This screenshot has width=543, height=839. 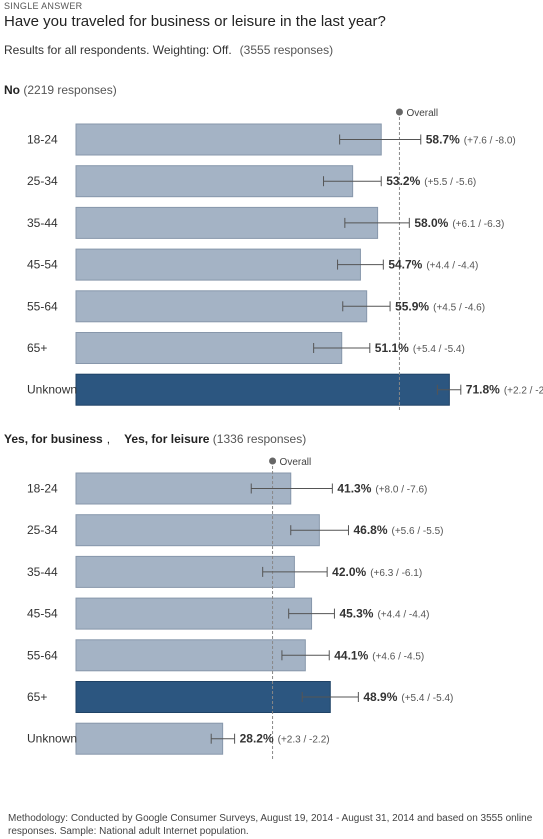 What do you see at coordinates (418, 531) in the screenshot?
I see `error-range-label: (+5.6 / -5.5)` at bounding box center [418, 531].